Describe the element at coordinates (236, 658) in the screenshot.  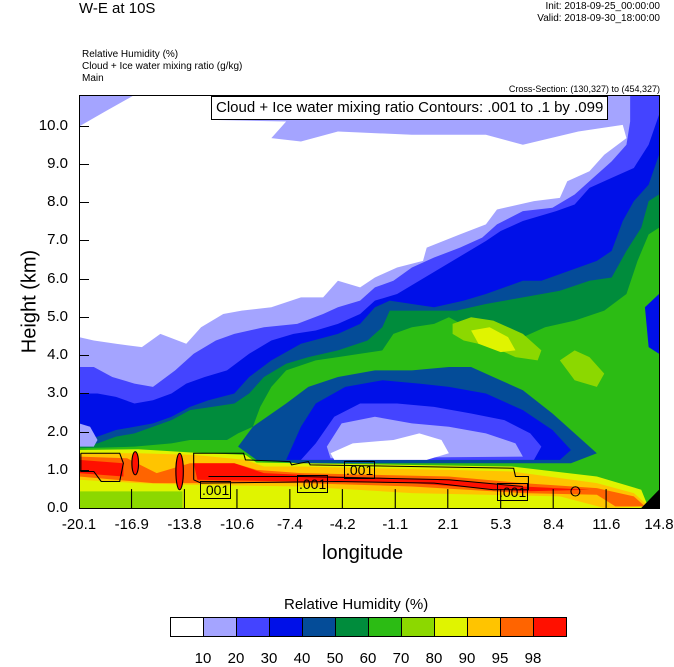
I see `colorbar-label: 20` at that location.